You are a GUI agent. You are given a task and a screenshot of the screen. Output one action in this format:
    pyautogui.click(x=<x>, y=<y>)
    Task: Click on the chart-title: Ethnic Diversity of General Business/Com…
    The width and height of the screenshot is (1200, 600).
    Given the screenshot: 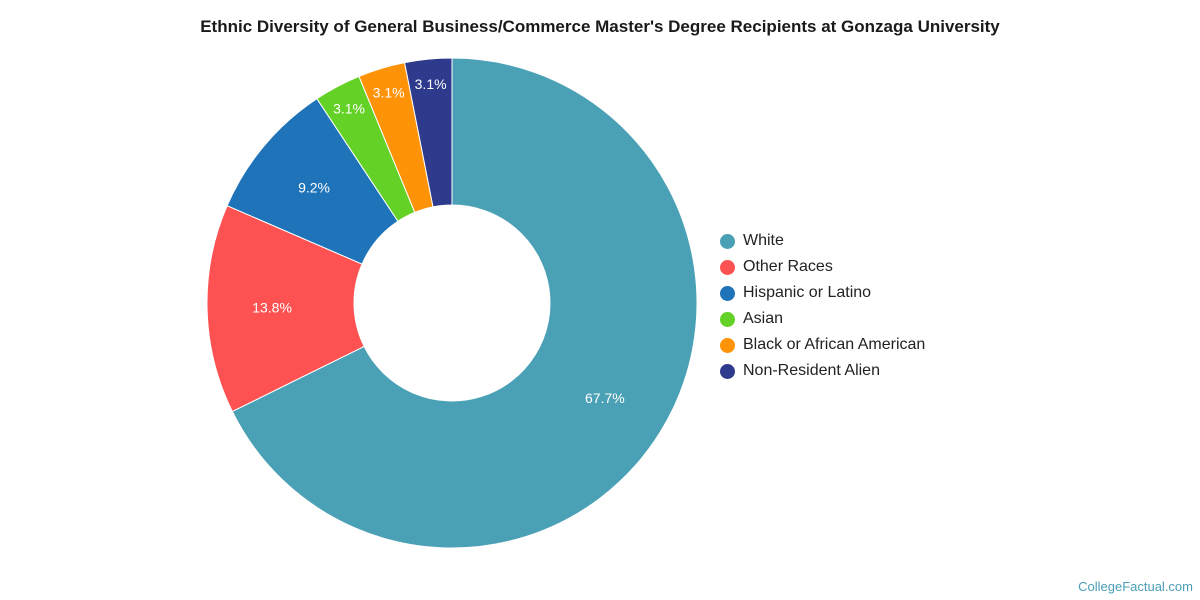 What is the action you would take?
    pyautogui.click(x=600, y=26)
    